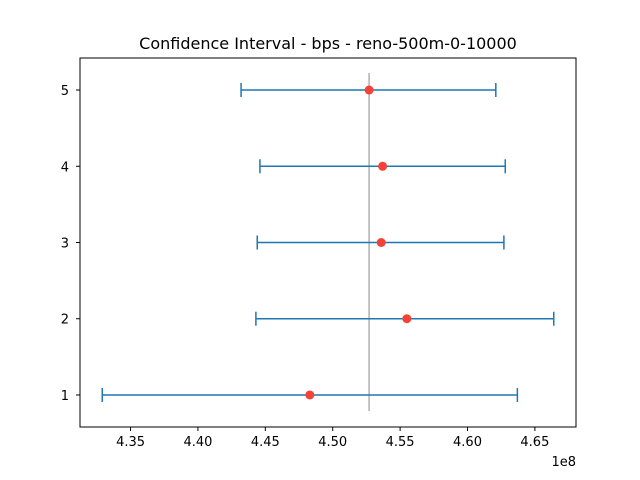 The image size is (640, 480). What do you see at coordinates (400, 442) in the screenshot?
I see `x-tick-label: 4.55` at bounding box center [400, 442].